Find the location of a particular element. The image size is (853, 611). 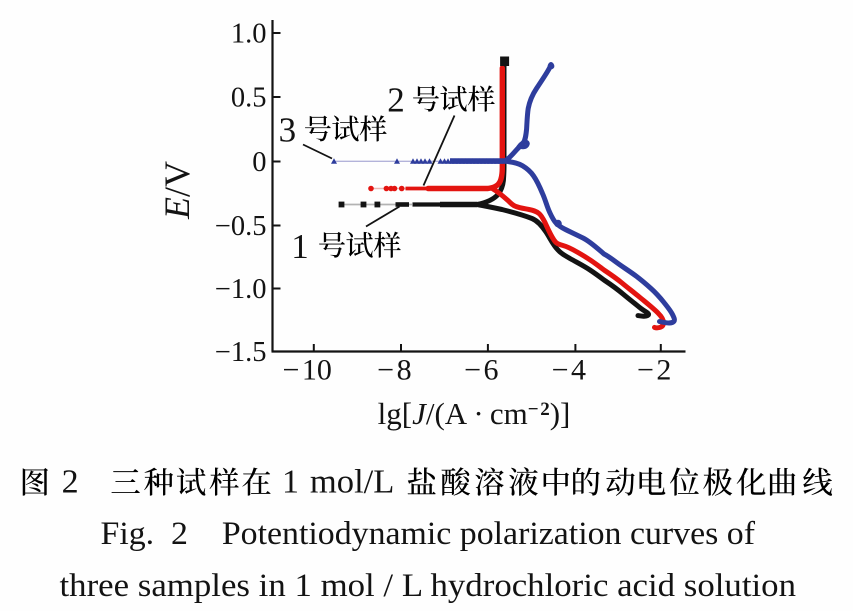

svg-text: mol/L is located at coordinates (352, 482).